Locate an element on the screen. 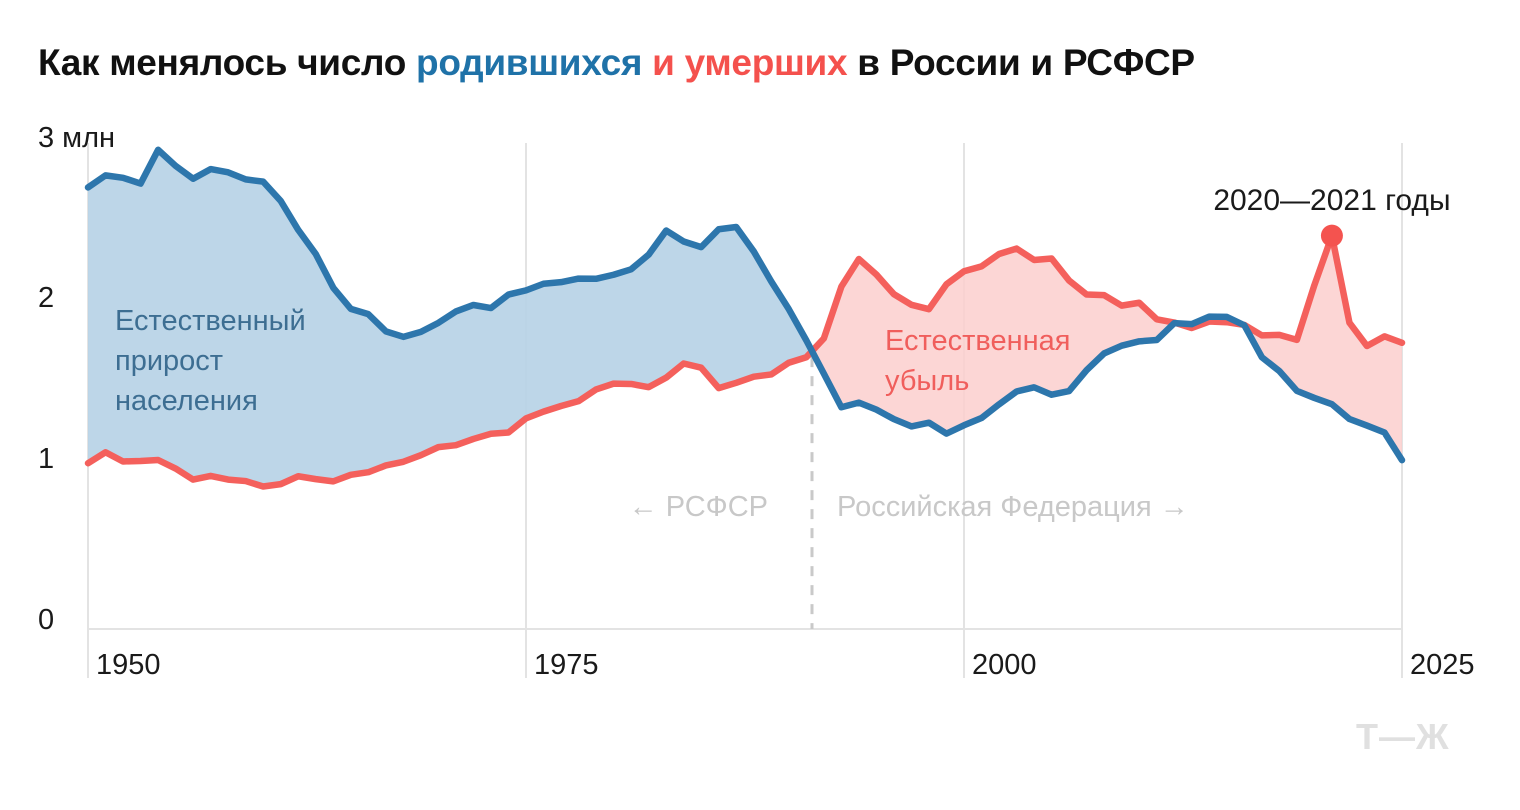  natural-decline-area is located at coordinates (1322, 348).